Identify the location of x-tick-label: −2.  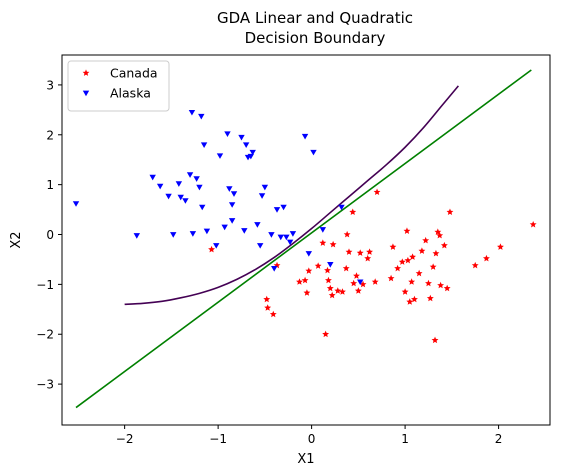
(125, 439).